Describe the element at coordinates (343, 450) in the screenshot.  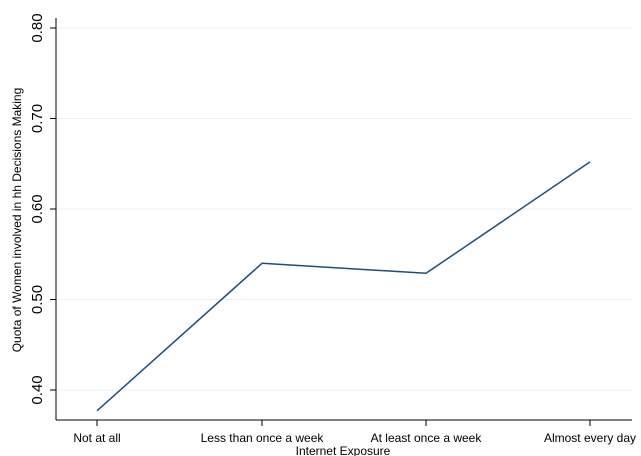
I see `x-axis-title: Internet Exposure` at that location.